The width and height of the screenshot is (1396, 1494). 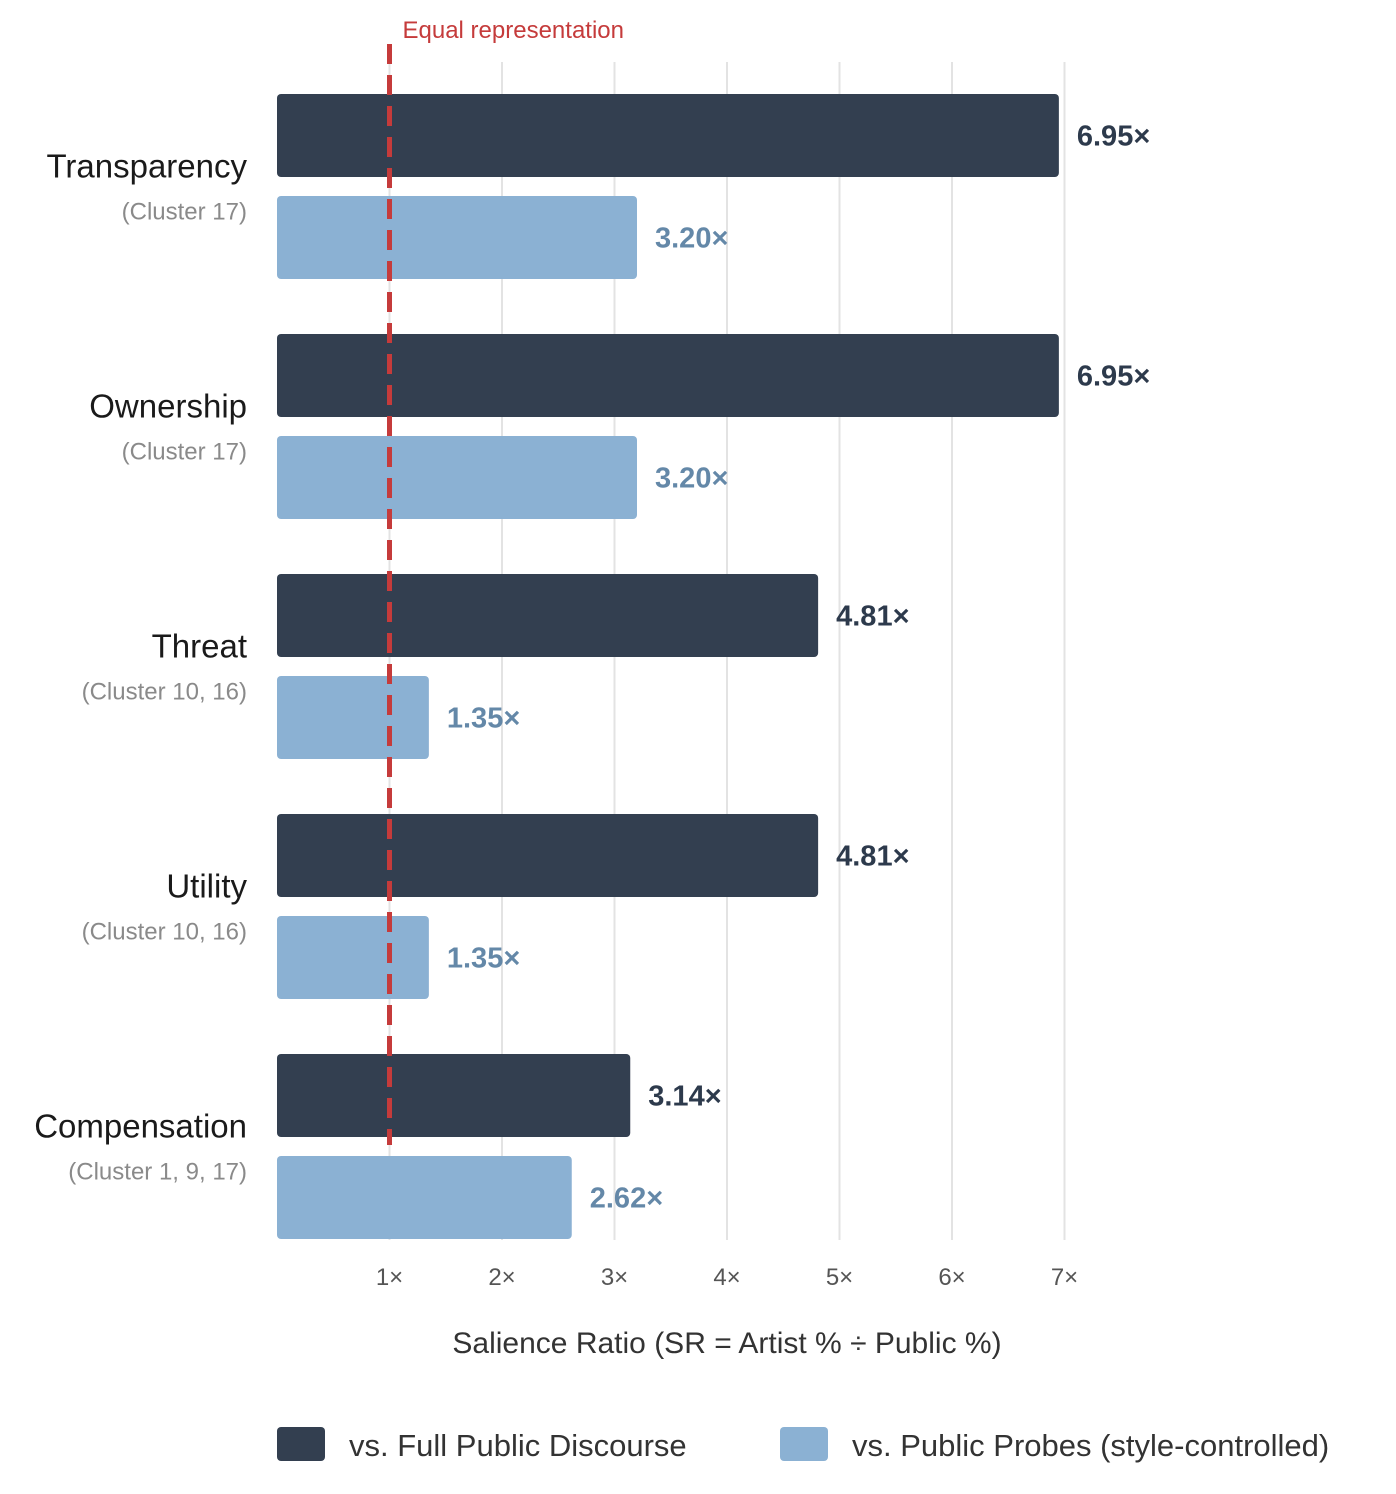 I want to click on legend-swatch-full-public, so click(x=301, y=1444).